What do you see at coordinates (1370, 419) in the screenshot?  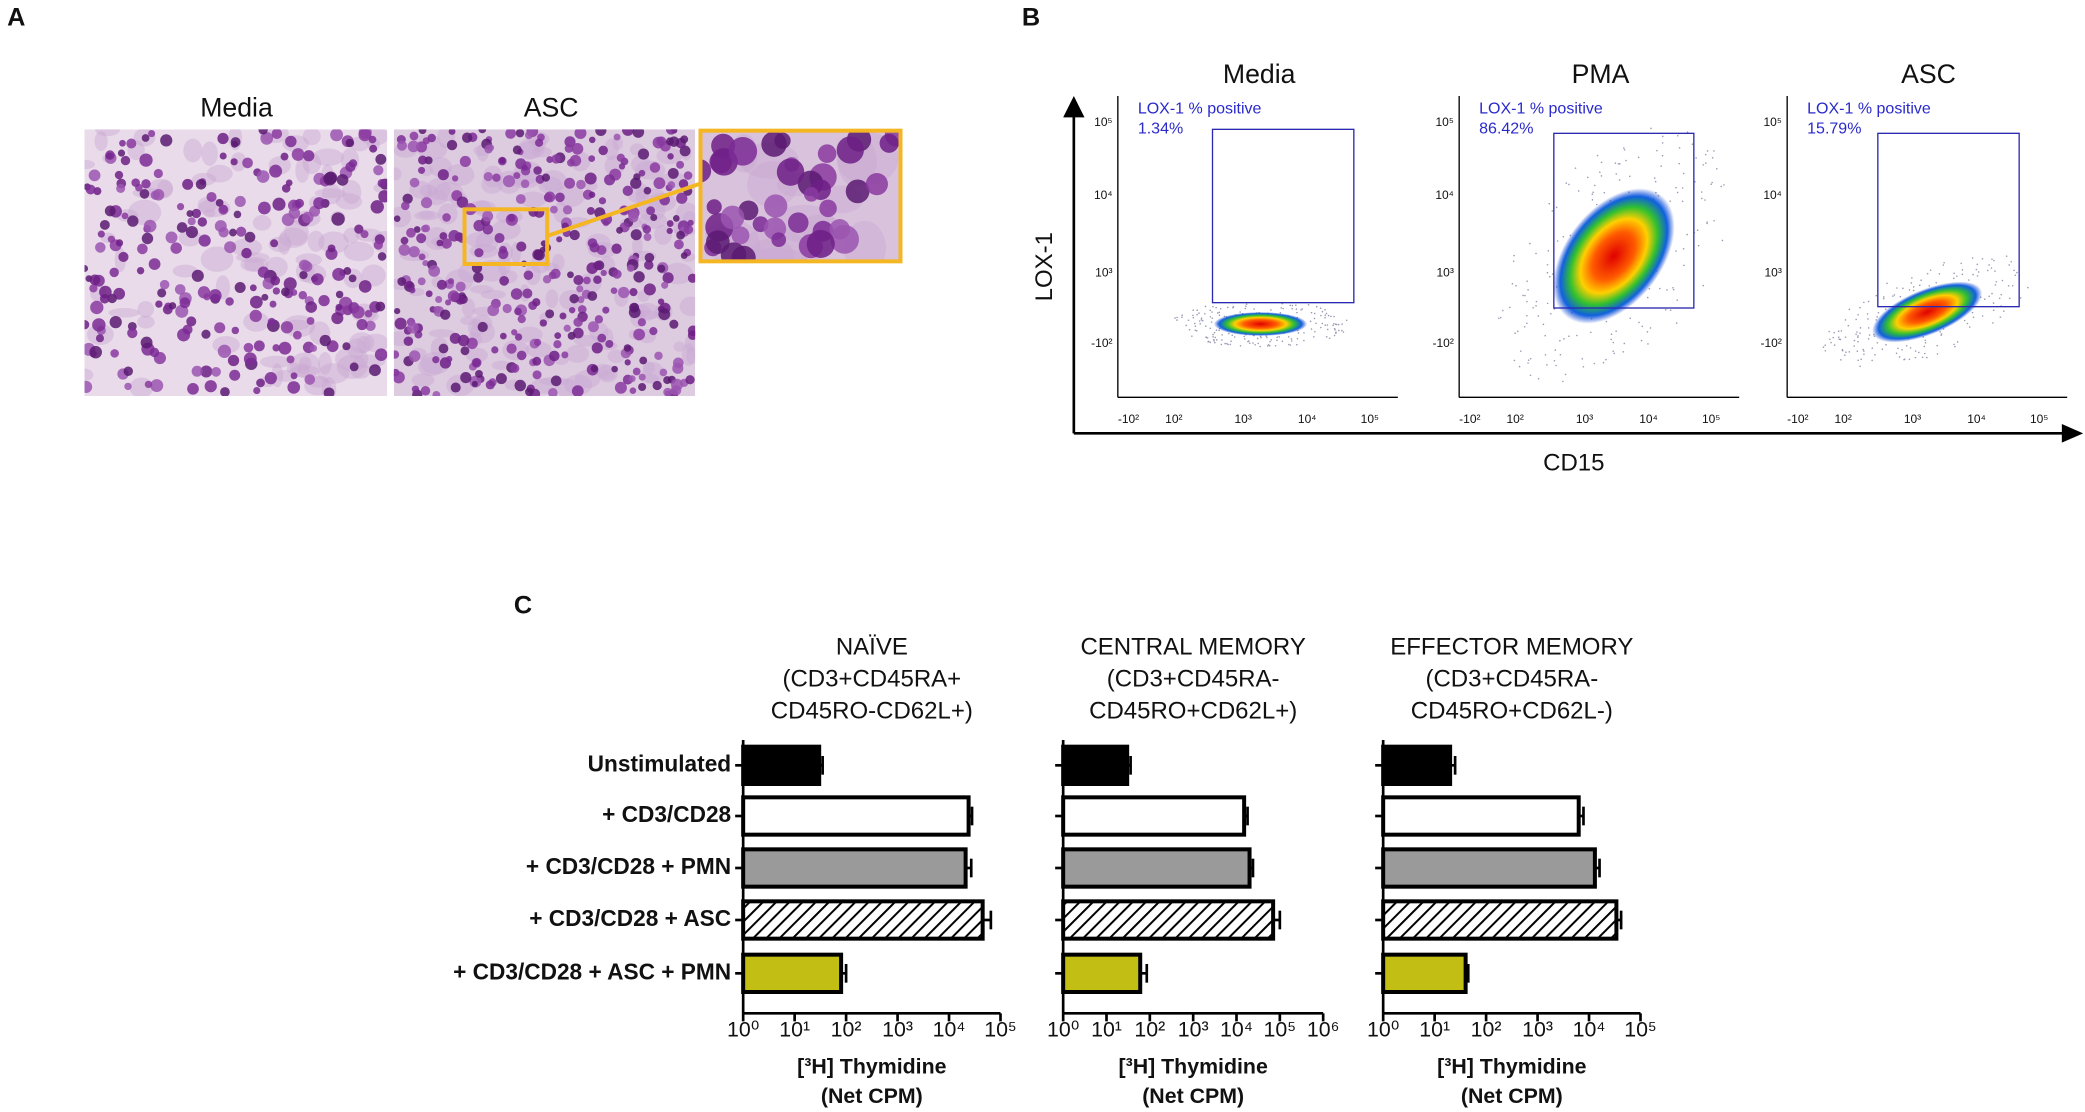 I see `plot-x-tick: 10⁵` at bounding box center [1370, 419].